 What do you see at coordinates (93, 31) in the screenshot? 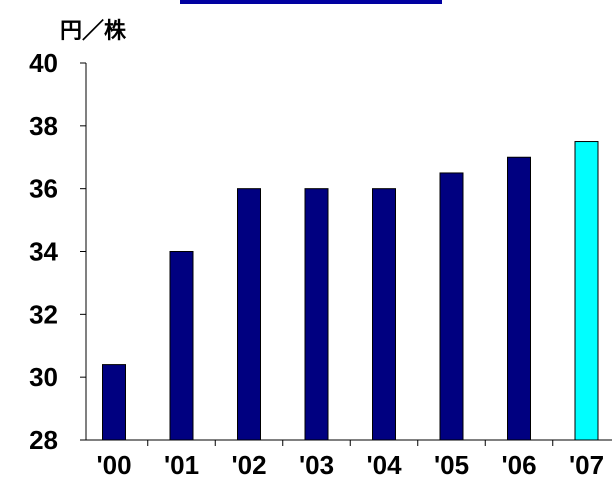
I see `y-axis-unit-label: 円／株` at bounding box center [93, 31].